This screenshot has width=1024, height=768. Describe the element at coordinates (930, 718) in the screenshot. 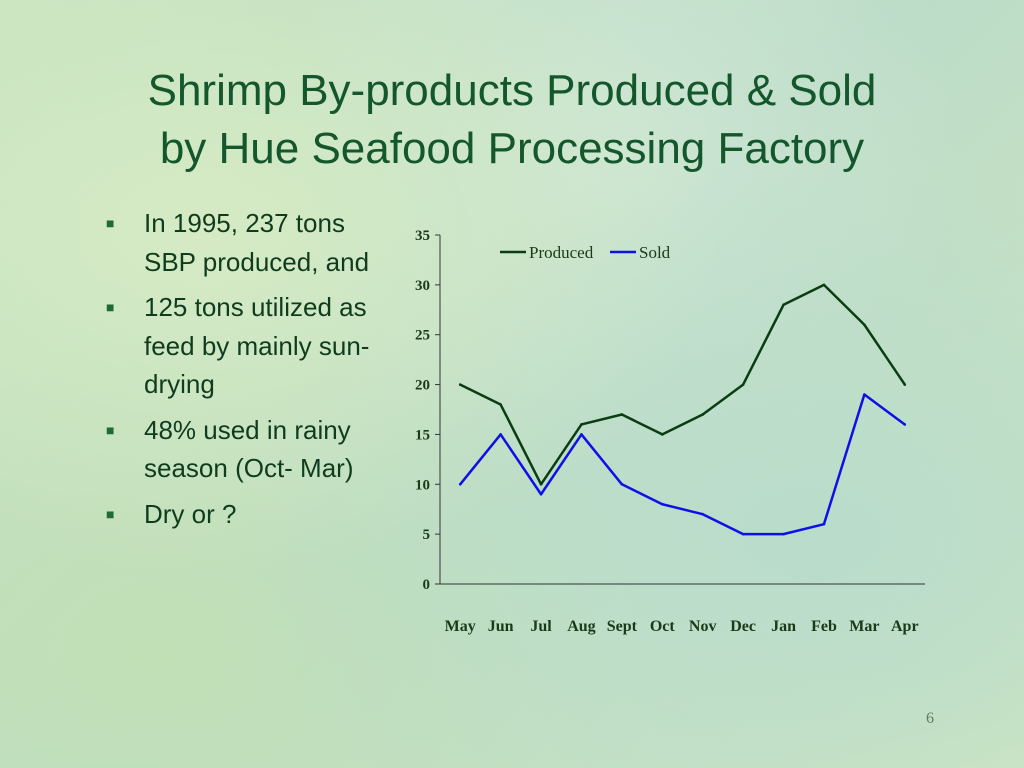

I see `slide-number: 6` at that location.